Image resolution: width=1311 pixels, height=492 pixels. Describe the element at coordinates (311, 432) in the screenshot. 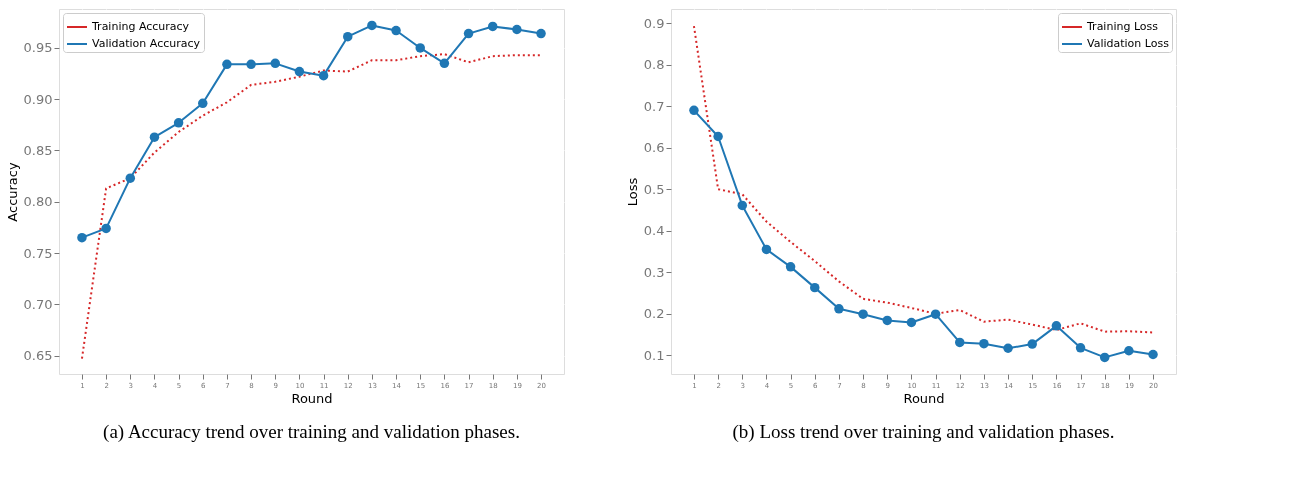

I see `text: (a) Accuracy trend over training and validation phases.` at that location.